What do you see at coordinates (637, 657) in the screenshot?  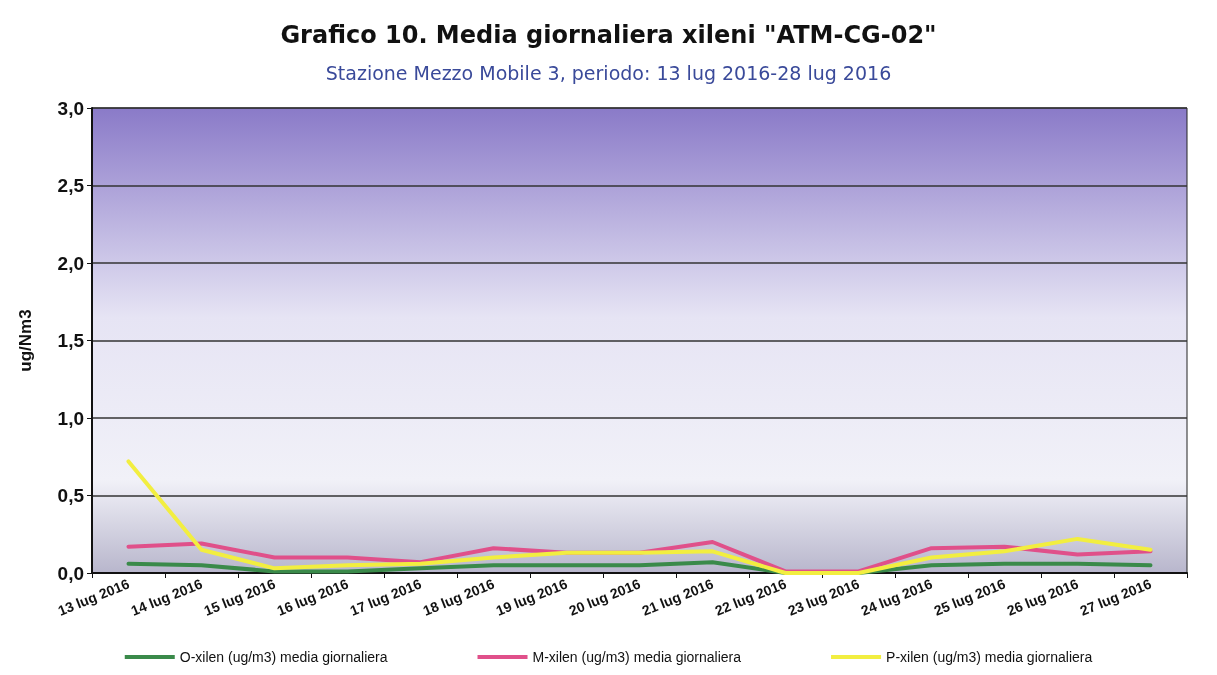 I see `legend-label: M-xilen (ug/m3) media giornaliera` at bounding box center [637, 657].